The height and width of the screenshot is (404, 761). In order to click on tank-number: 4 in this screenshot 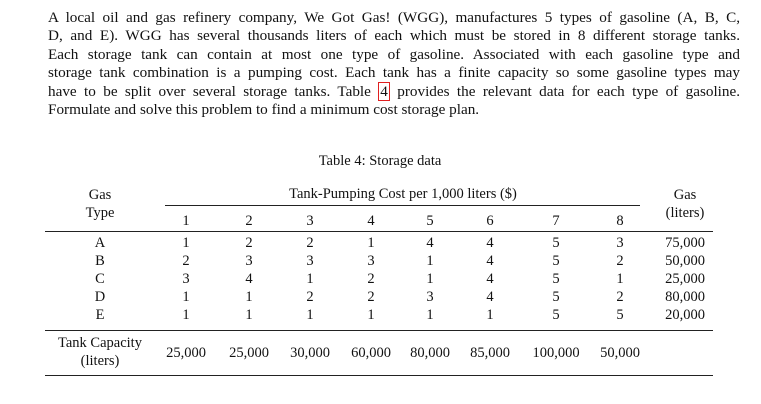, I will do `click(371, 221)`.